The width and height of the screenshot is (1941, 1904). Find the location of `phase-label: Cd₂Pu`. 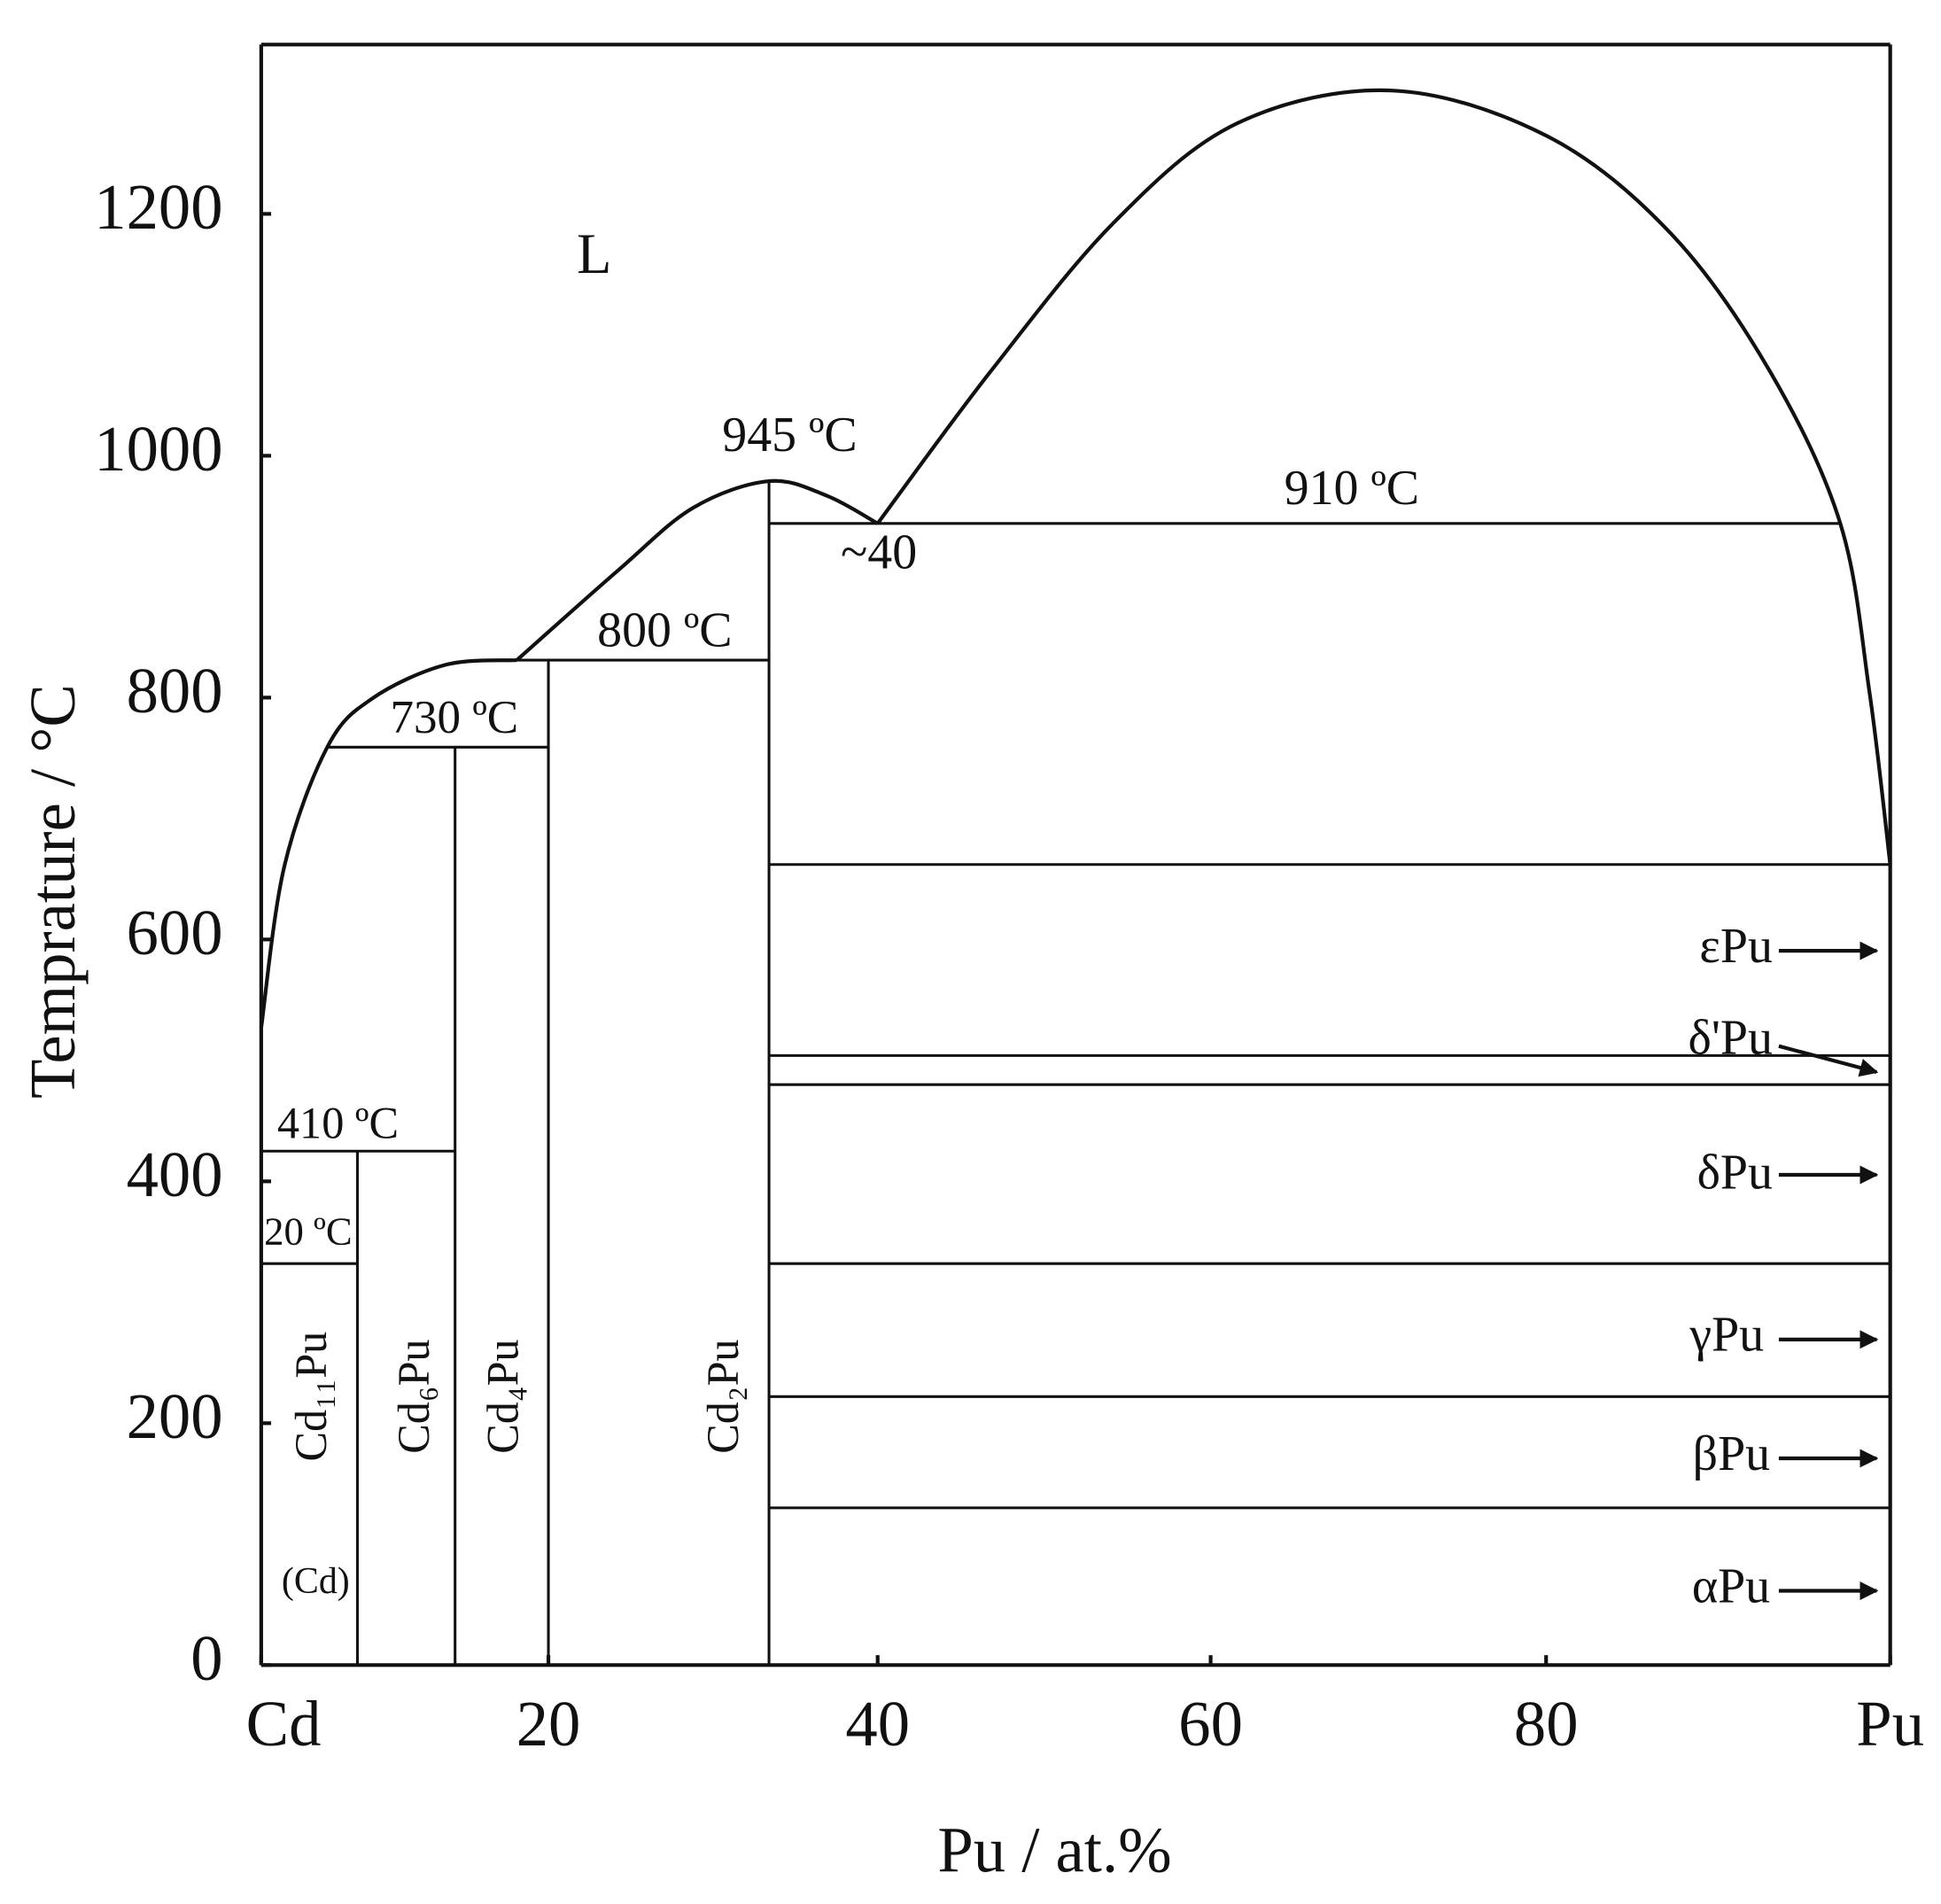

phase-label: Cd₂Pu is located at coordinates (723, 1396).